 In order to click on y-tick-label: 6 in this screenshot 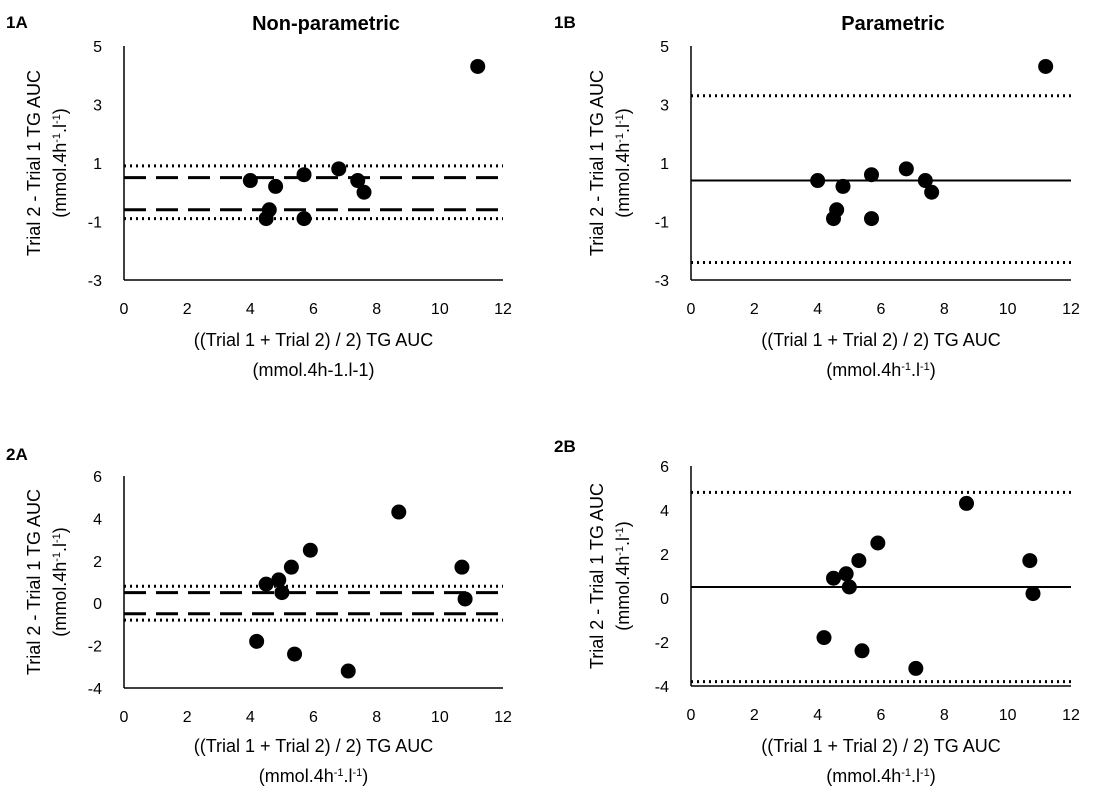, I will do `click(664, 467)`.